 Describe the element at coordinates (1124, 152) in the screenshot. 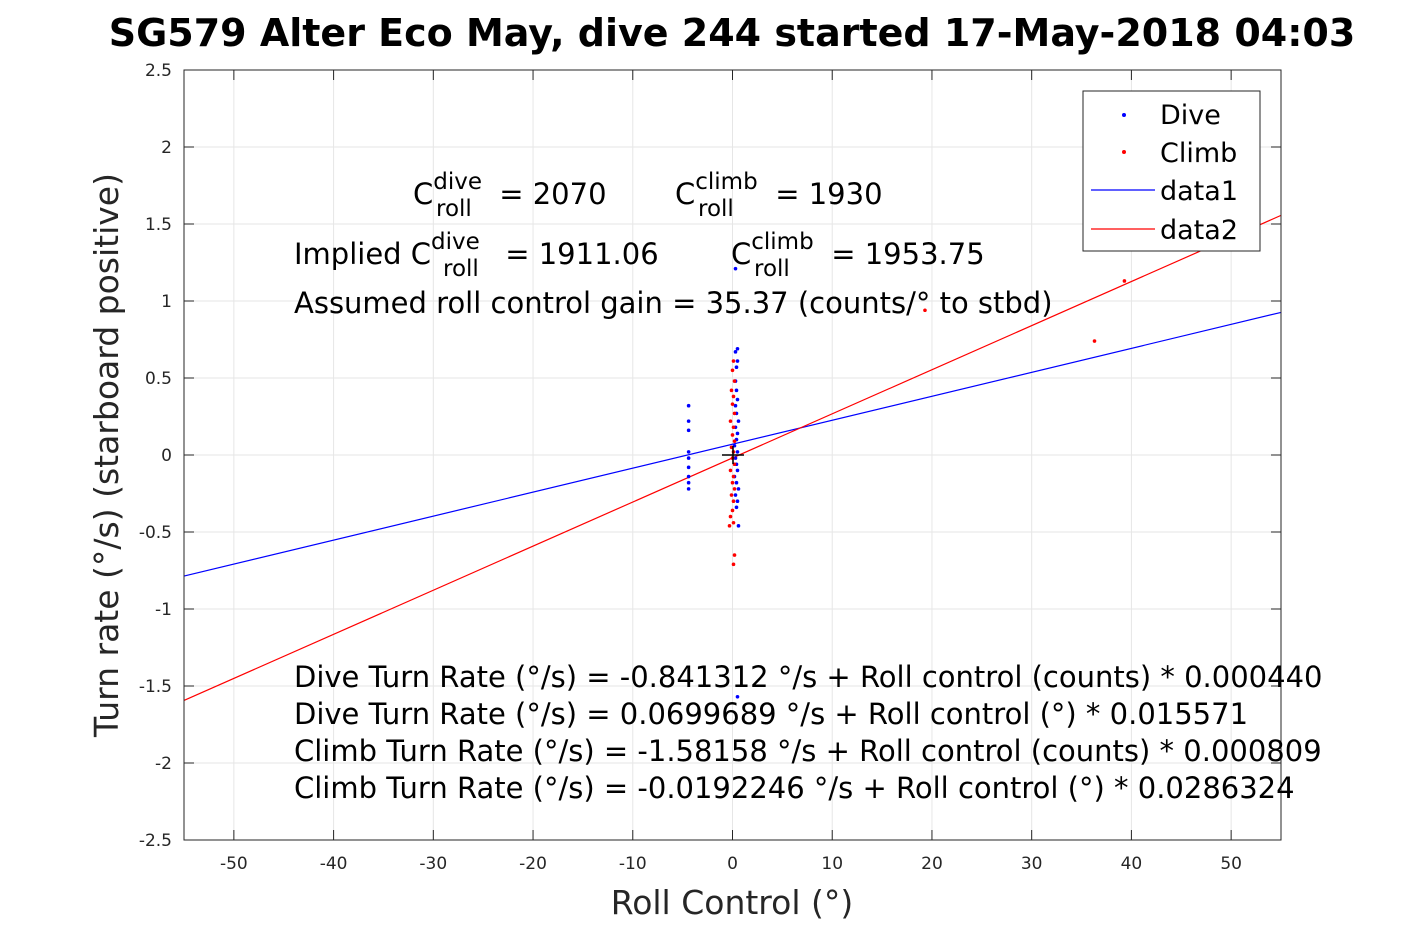

I see `legend-climb-marker` at that location.